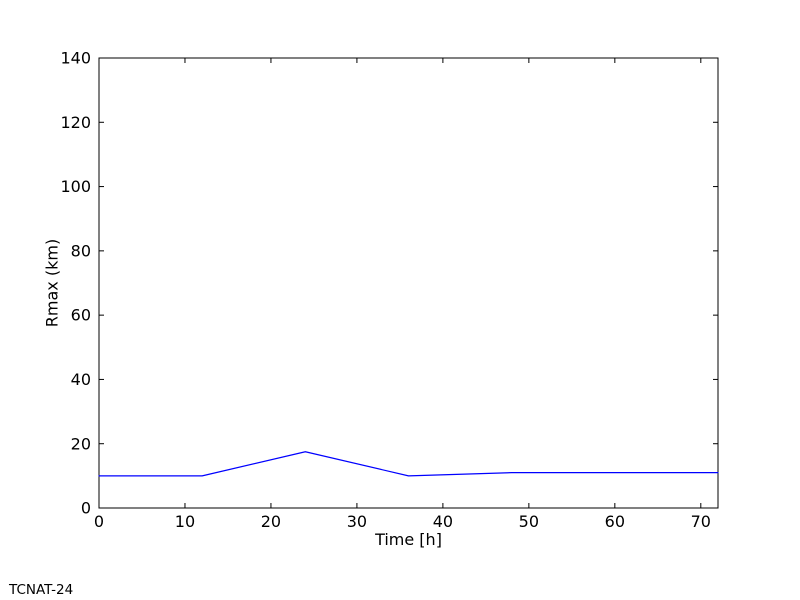  I want to click on y-tick-label: 0, so click(86, 508).